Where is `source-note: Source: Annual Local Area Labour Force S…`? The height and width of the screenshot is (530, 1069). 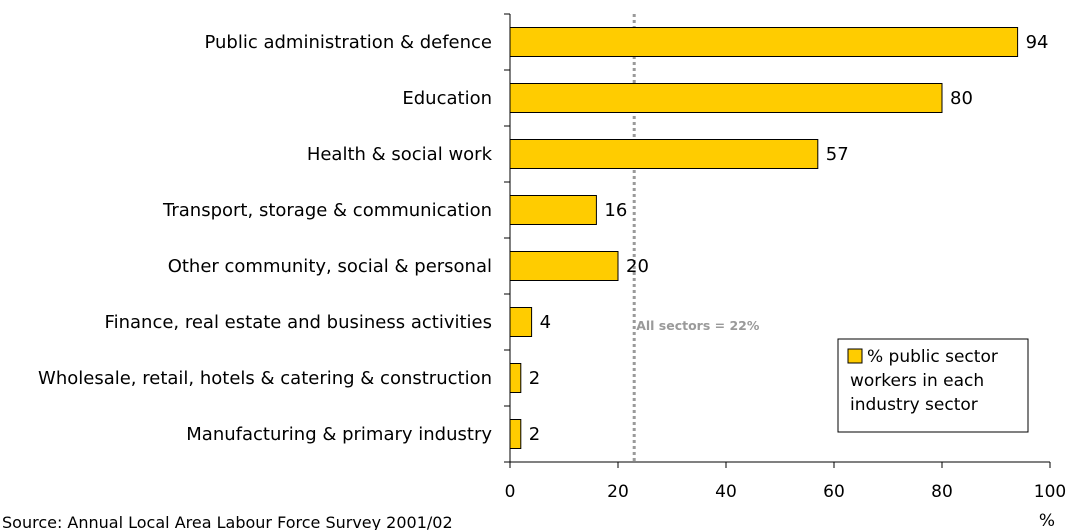 source-note: Source: Annual Local Area Labour Force S… is located at coordinates (227, 521).